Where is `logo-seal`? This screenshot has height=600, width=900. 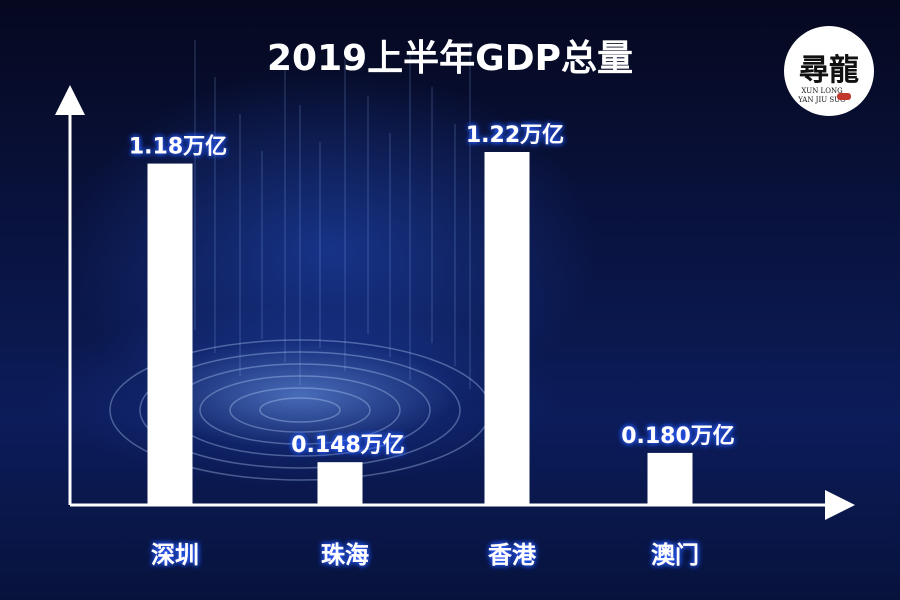
logo-seal is located at coordinates (844, 96).